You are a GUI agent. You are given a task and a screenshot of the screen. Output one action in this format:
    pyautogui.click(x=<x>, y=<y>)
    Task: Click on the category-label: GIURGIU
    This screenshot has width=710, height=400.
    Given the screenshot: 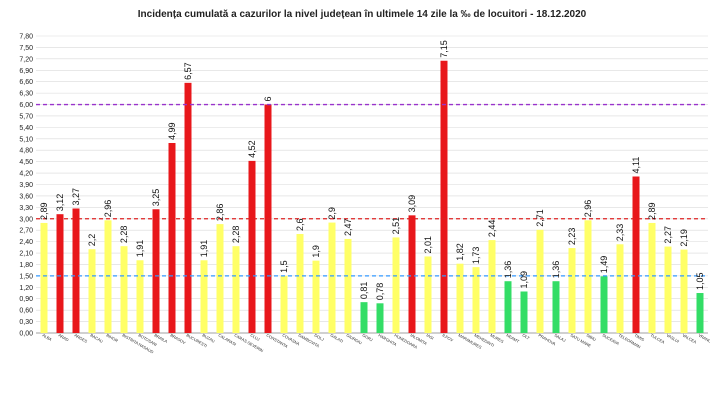 What is the action you would take?
    pyautogui.click(x=354, y=339)
    